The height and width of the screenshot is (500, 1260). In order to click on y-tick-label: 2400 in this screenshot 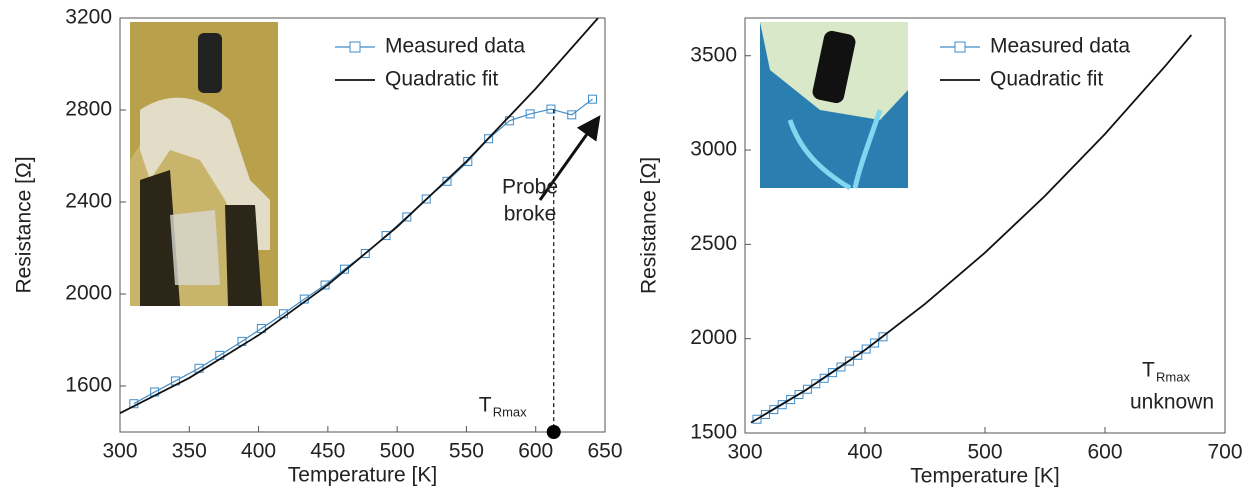, I will do `click(88, 201)`.